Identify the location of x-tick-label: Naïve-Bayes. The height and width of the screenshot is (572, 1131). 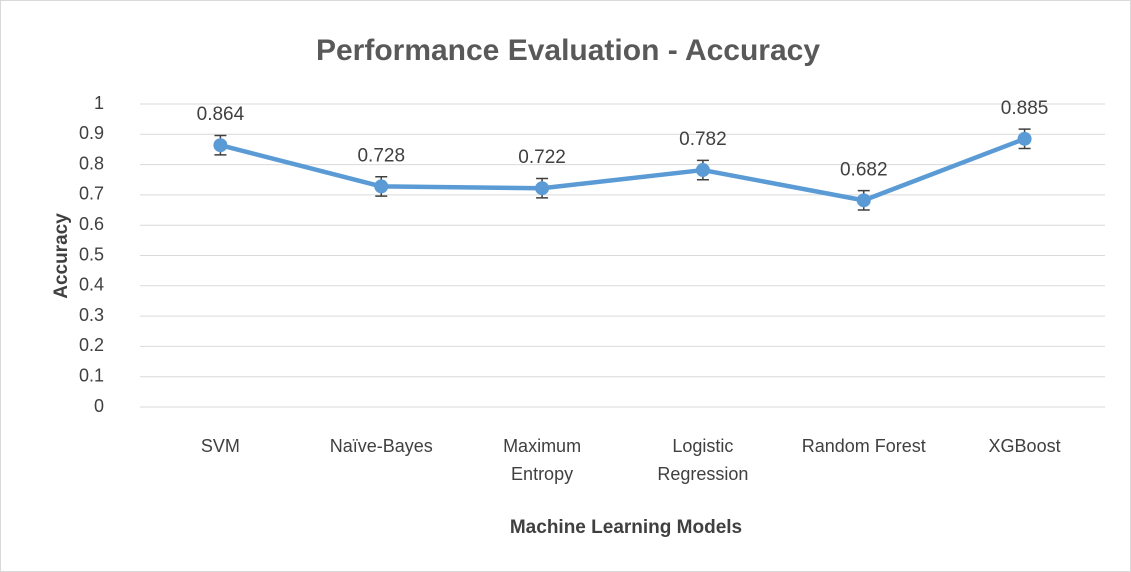
(381, 446).